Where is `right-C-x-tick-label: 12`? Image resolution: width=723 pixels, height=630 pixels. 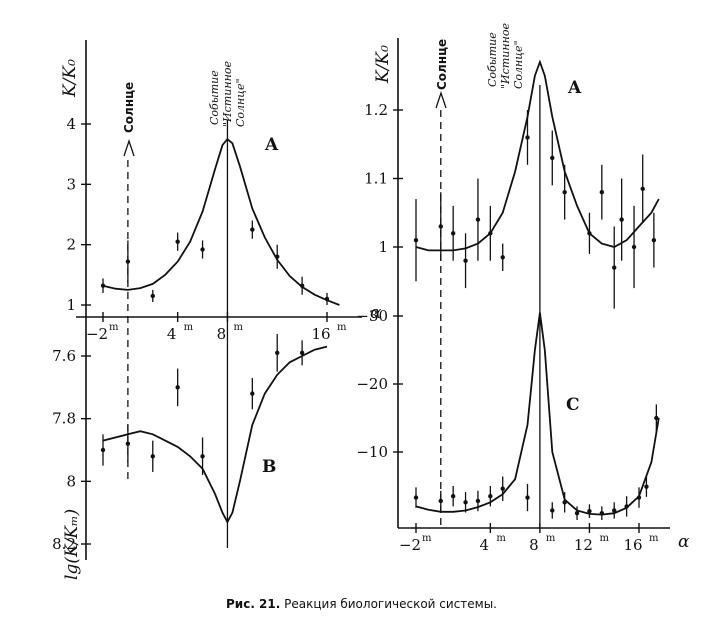 right-C-x-tick-label: 12 is located at coordinates (583, 545).